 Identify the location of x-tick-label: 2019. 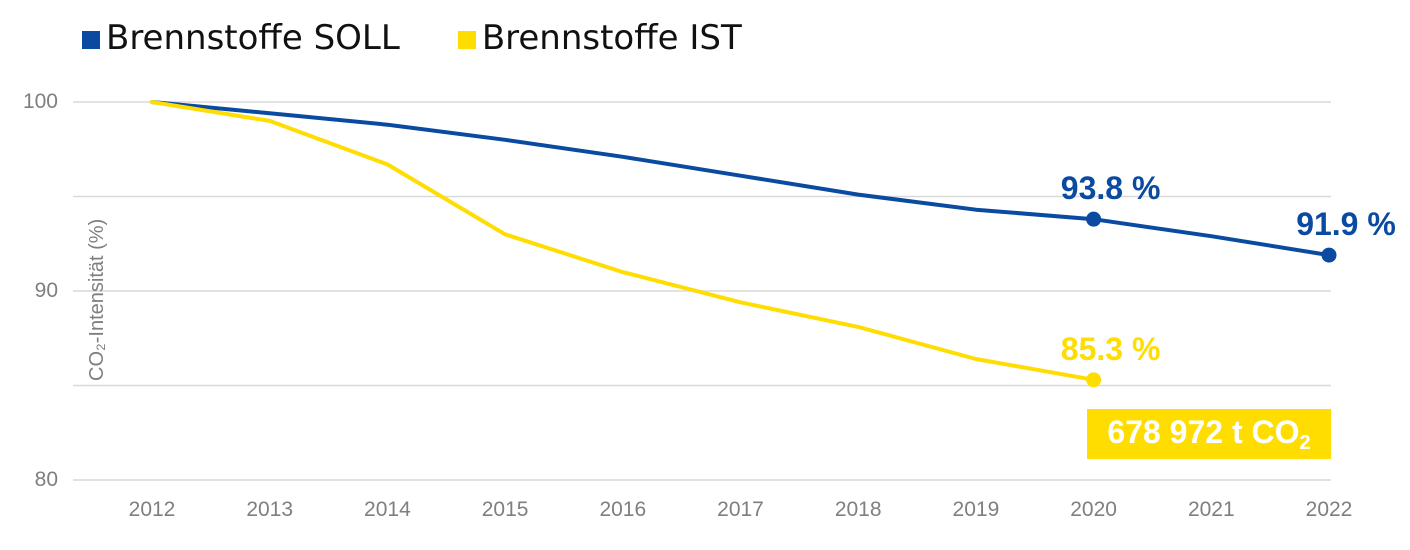
(976, 509).